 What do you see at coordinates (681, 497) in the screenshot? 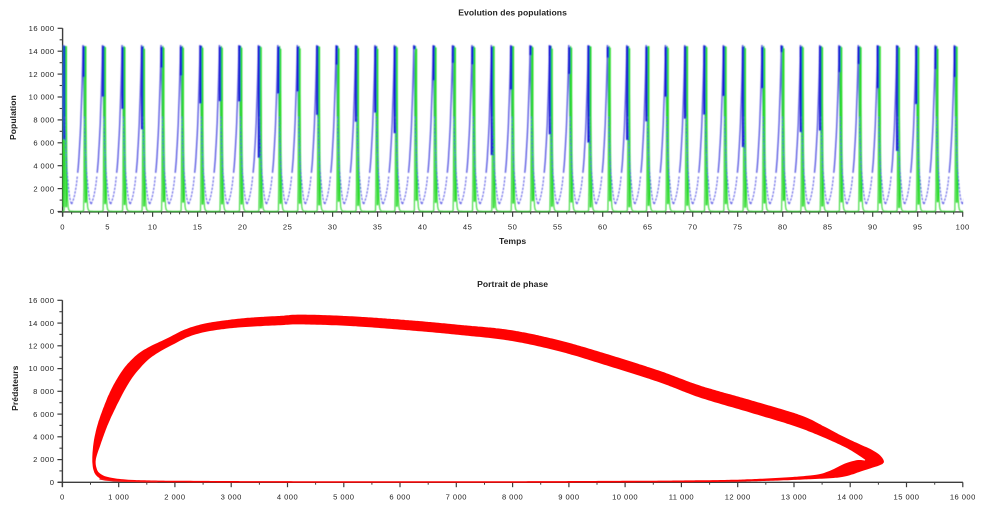
I see `svg-text: 11 000` at bounding box center [681, 497].